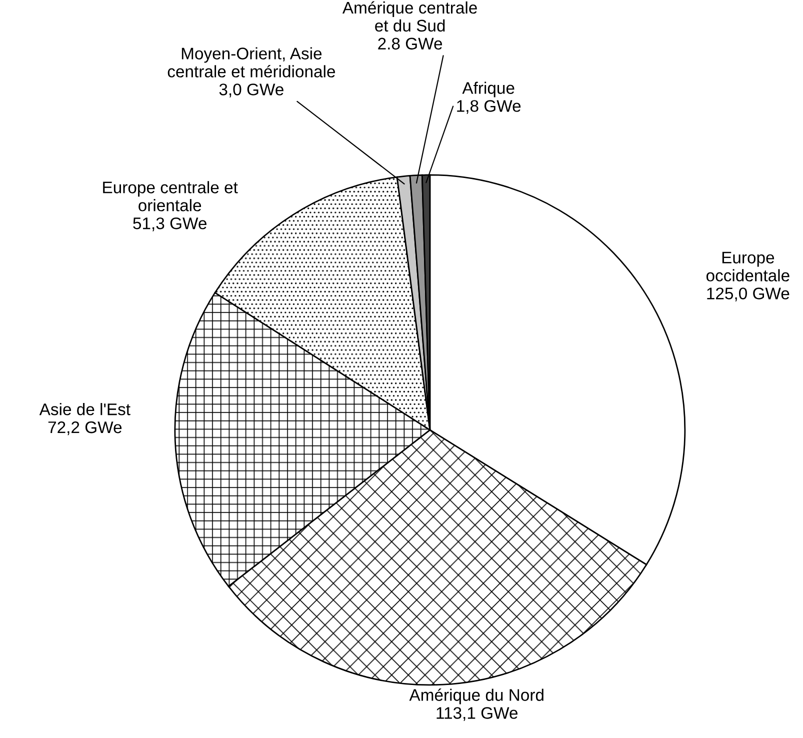  What do you see at coordinates (169, 224) in the screenshot?
I see `data-label: 51,3 GWe` at bounding box center [169, 224].